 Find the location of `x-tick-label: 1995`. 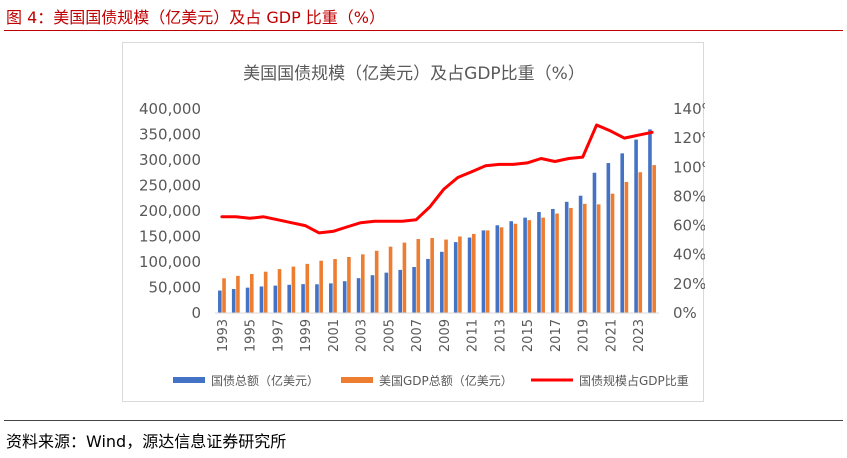

x-tick-label: 1995 is located at coordinates (251, 335).